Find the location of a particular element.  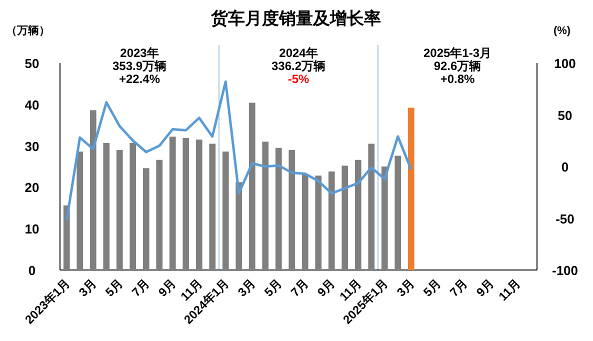

y2-tick-label: 100 is located at coordinates (565, 63).